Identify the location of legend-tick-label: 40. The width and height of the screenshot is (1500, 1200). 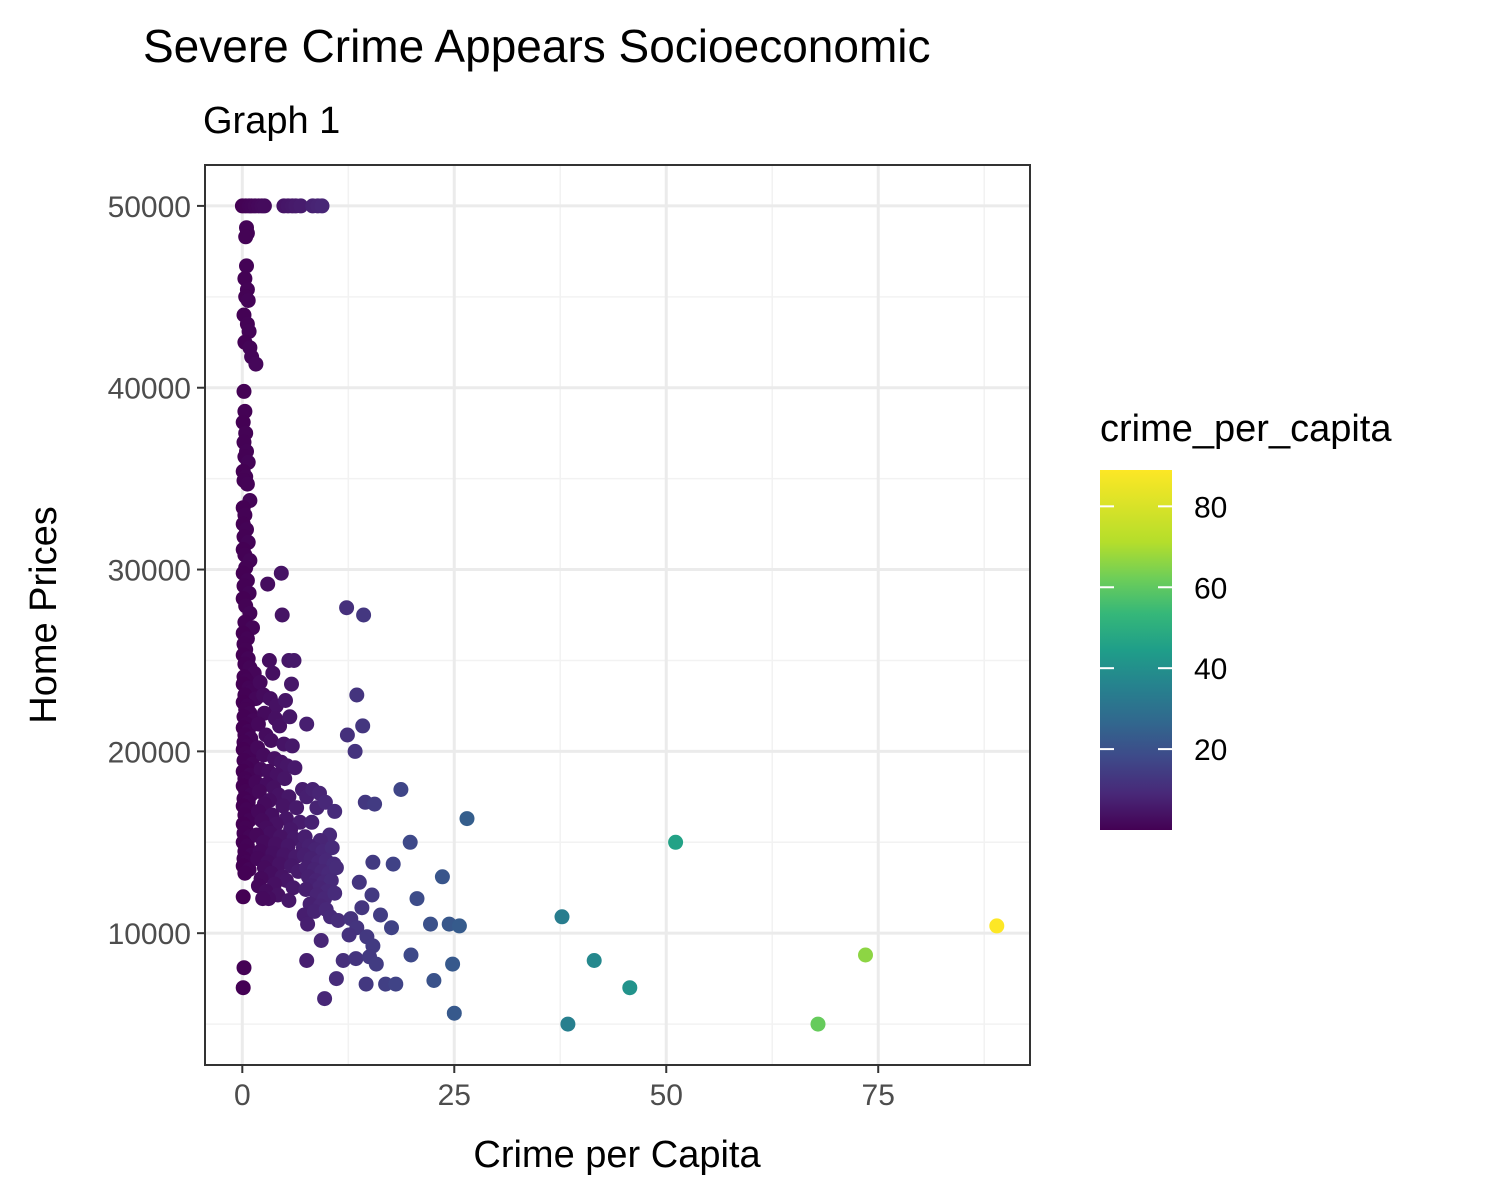
(1210, 669).